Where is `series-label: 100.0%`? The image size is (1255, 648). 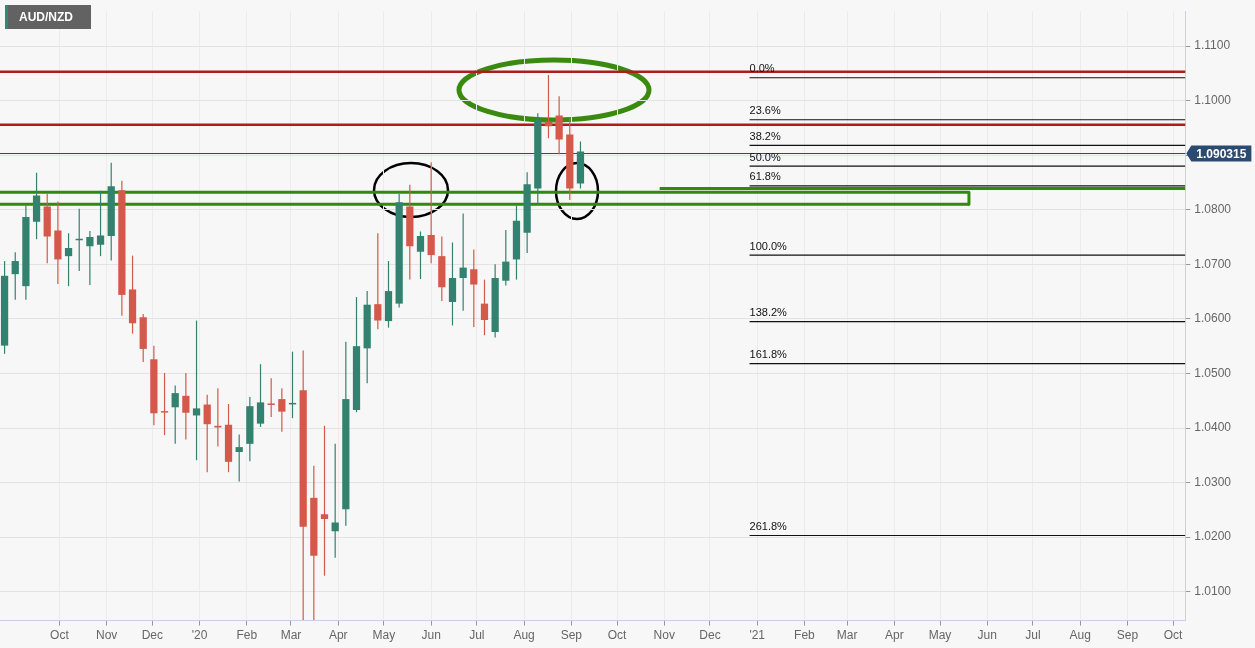 series-label: 100.0% is located at coordinates (768, 245).